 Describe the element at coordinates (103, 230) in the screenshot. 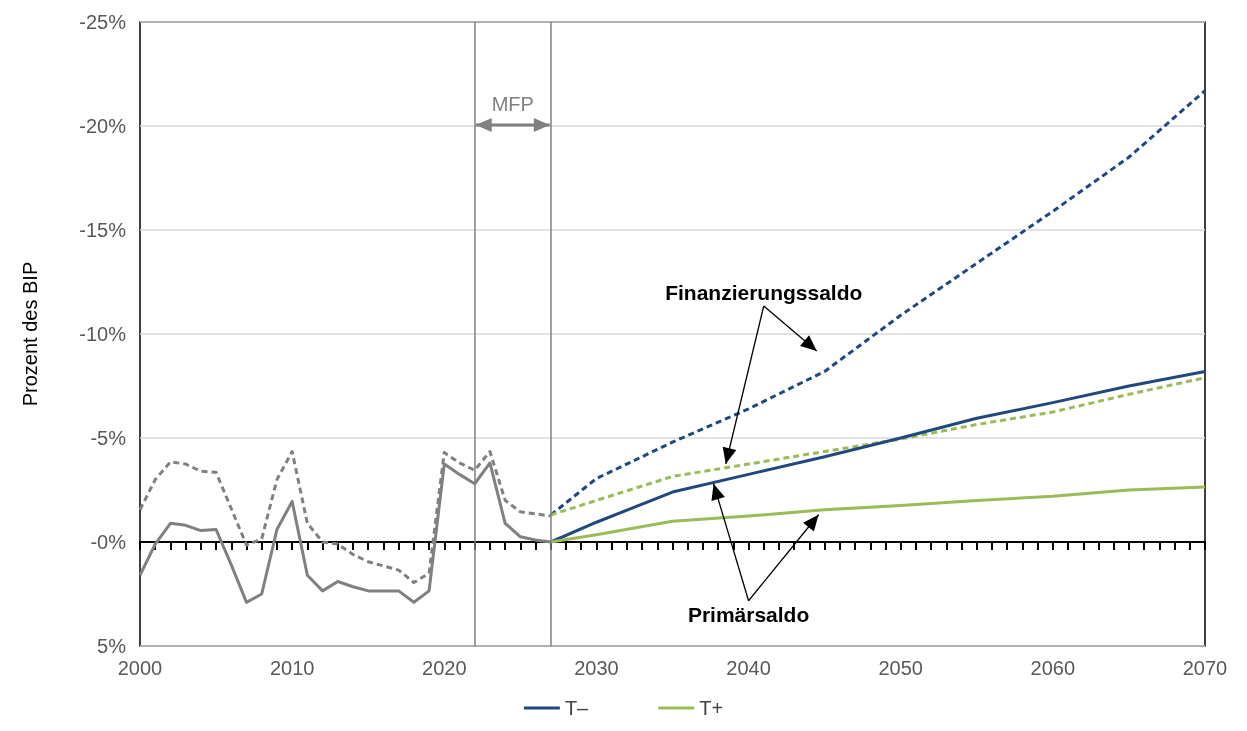

I see `y-tick-label: -15%` at that location.